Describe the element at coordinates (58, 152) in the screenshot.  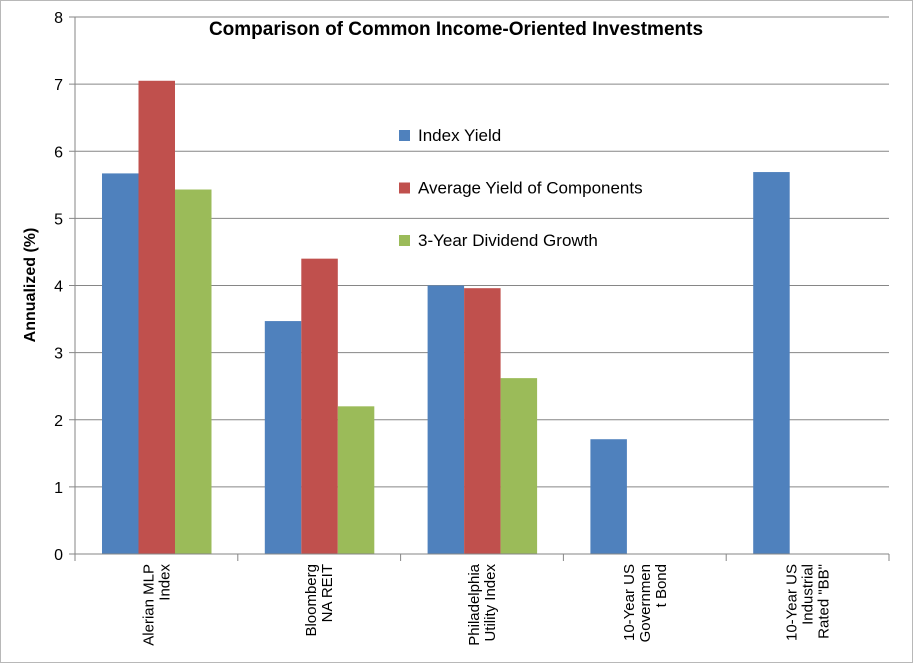
I see `y-tick-label: 6` at that location.